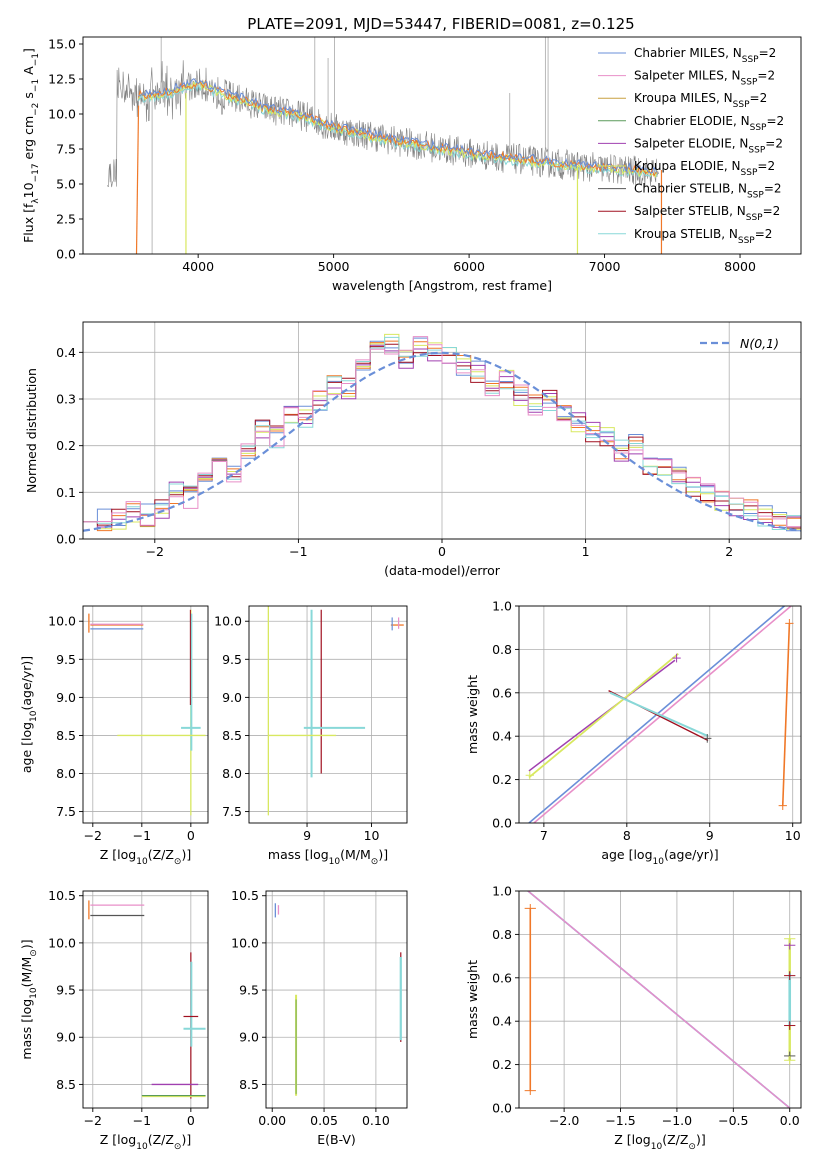 The width and height of the screenshot is (819, 1170). Describe the element at coordinates (334, 266) in the screenshot. I see `x-tick-label: 5000` at that location.